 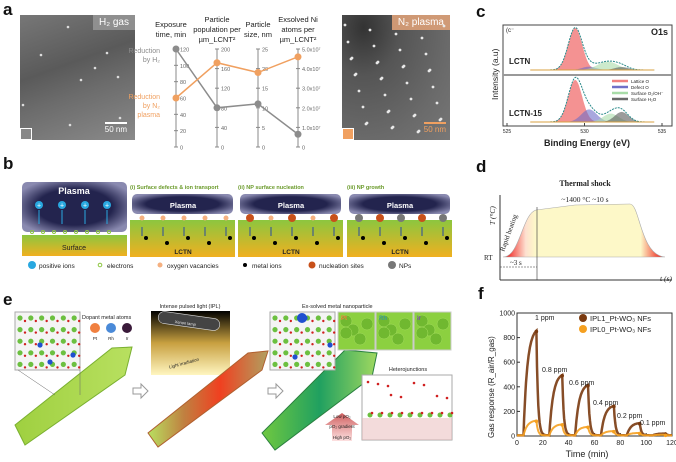 What do you see at coordinates (334, 218) in the screenshot?
I see `nucleation-site` at bounding box center [334, 218].